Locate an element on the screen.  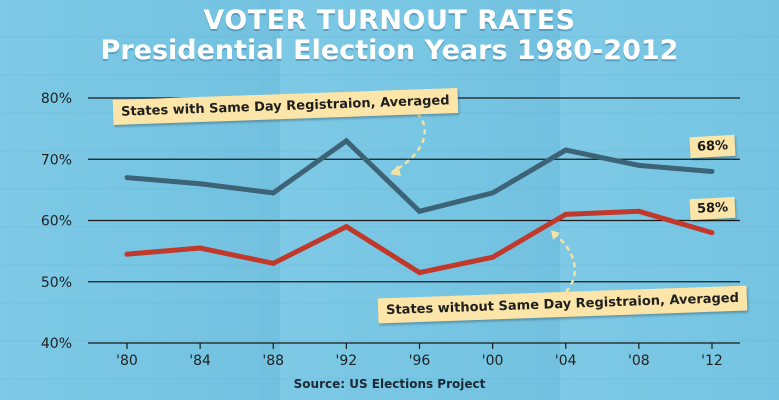
x-tick-label: '88 is located at coordinates (273, 361).